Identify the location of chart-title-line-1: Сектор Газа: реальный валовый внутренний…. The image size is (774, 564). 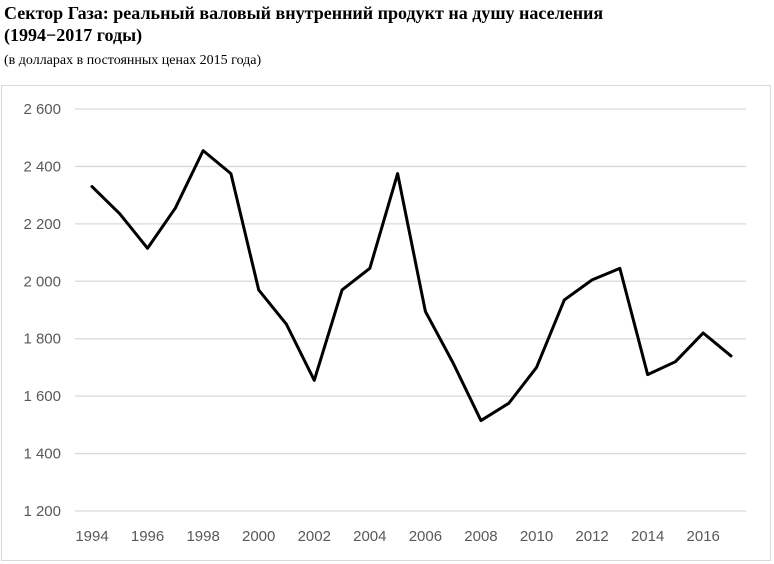
(304, 13).